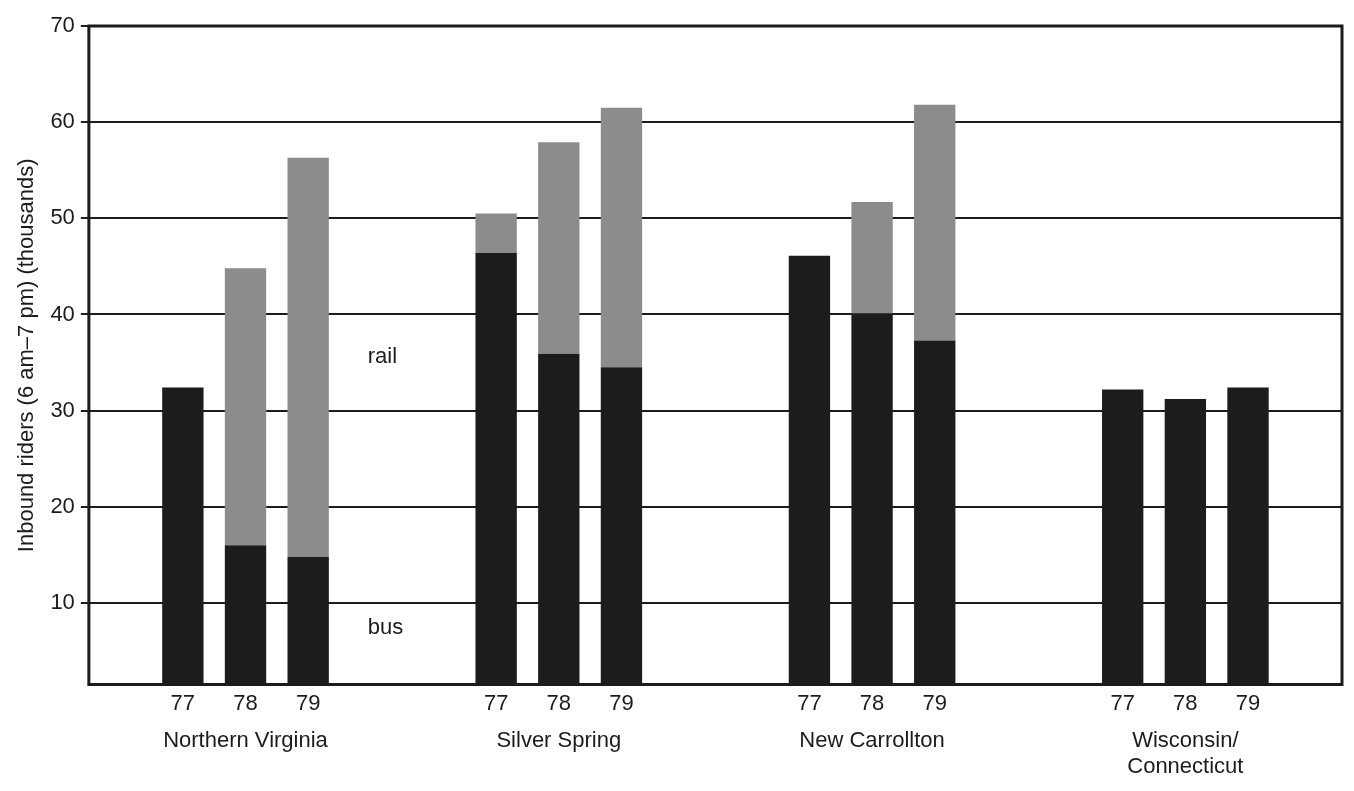  I want to click on series-label: rail, so click(382, 356).